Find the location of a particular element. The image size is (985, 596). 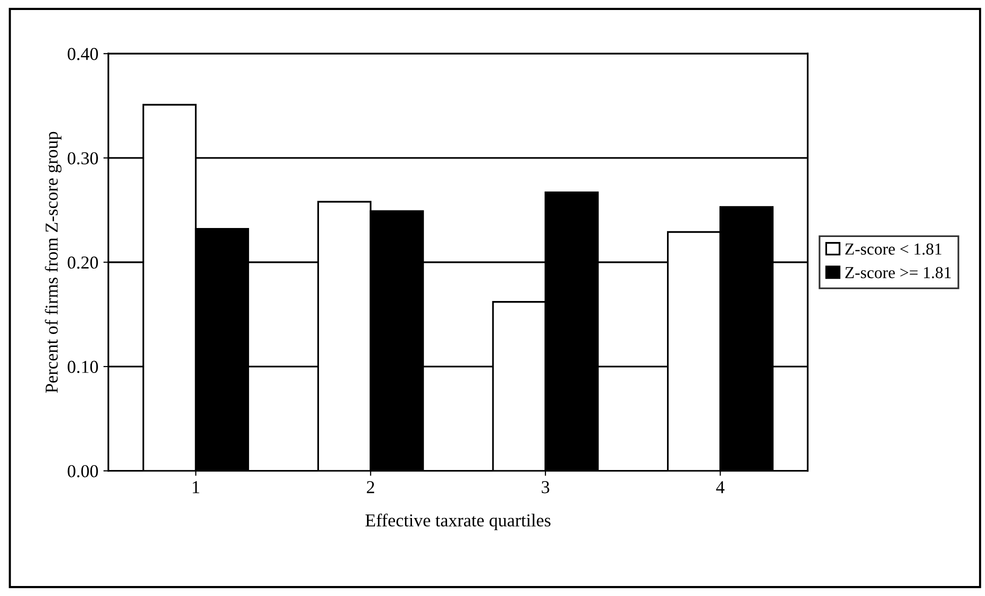

x-tick-label: 2 is located at coordinates (370, 487).